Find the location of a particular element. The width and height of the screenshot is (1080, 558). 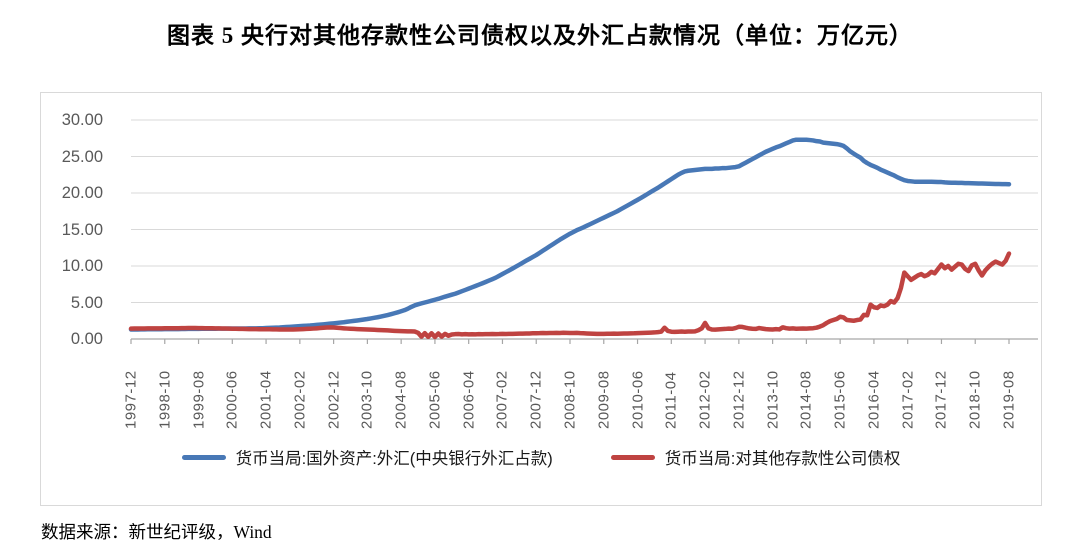

y-tick-label: 10.00 is located at coordinates (82, 266).